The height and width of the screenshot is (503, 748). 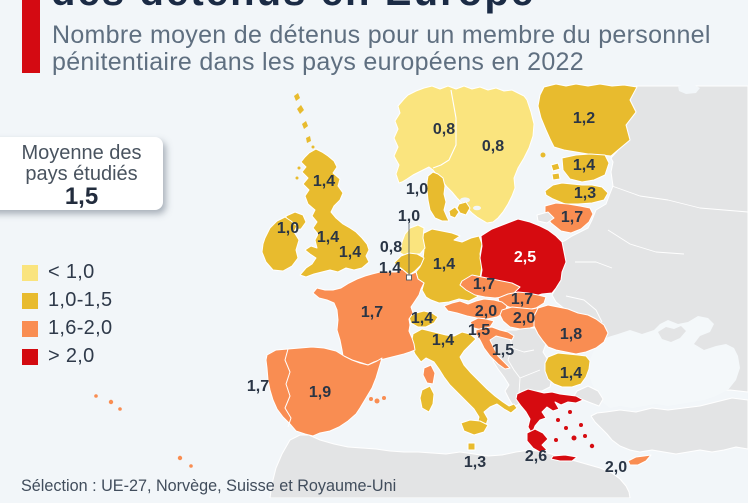 What do you see at coordinates (320, 392) in the screenshot?
I see `svg-text: 1,9` at bounding box center [320, 392].